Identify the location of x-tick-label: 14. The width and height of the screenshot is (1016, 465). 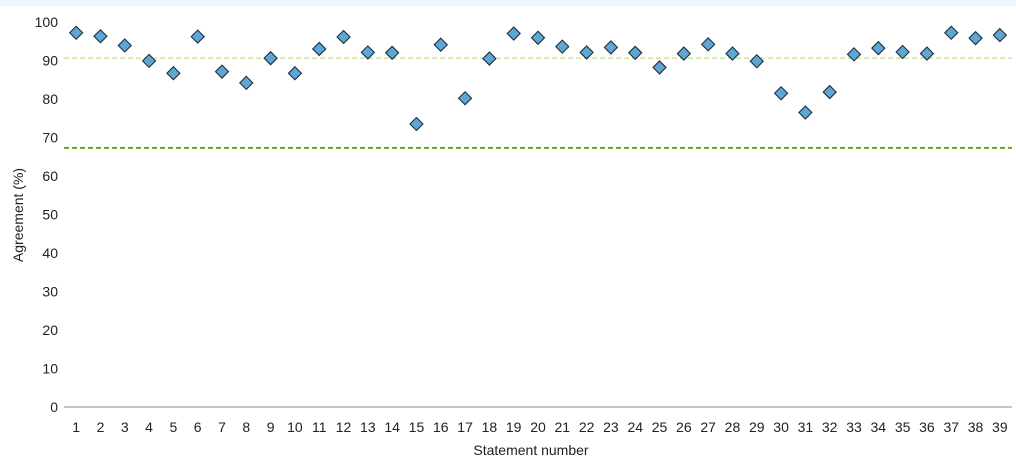
(392, 427).